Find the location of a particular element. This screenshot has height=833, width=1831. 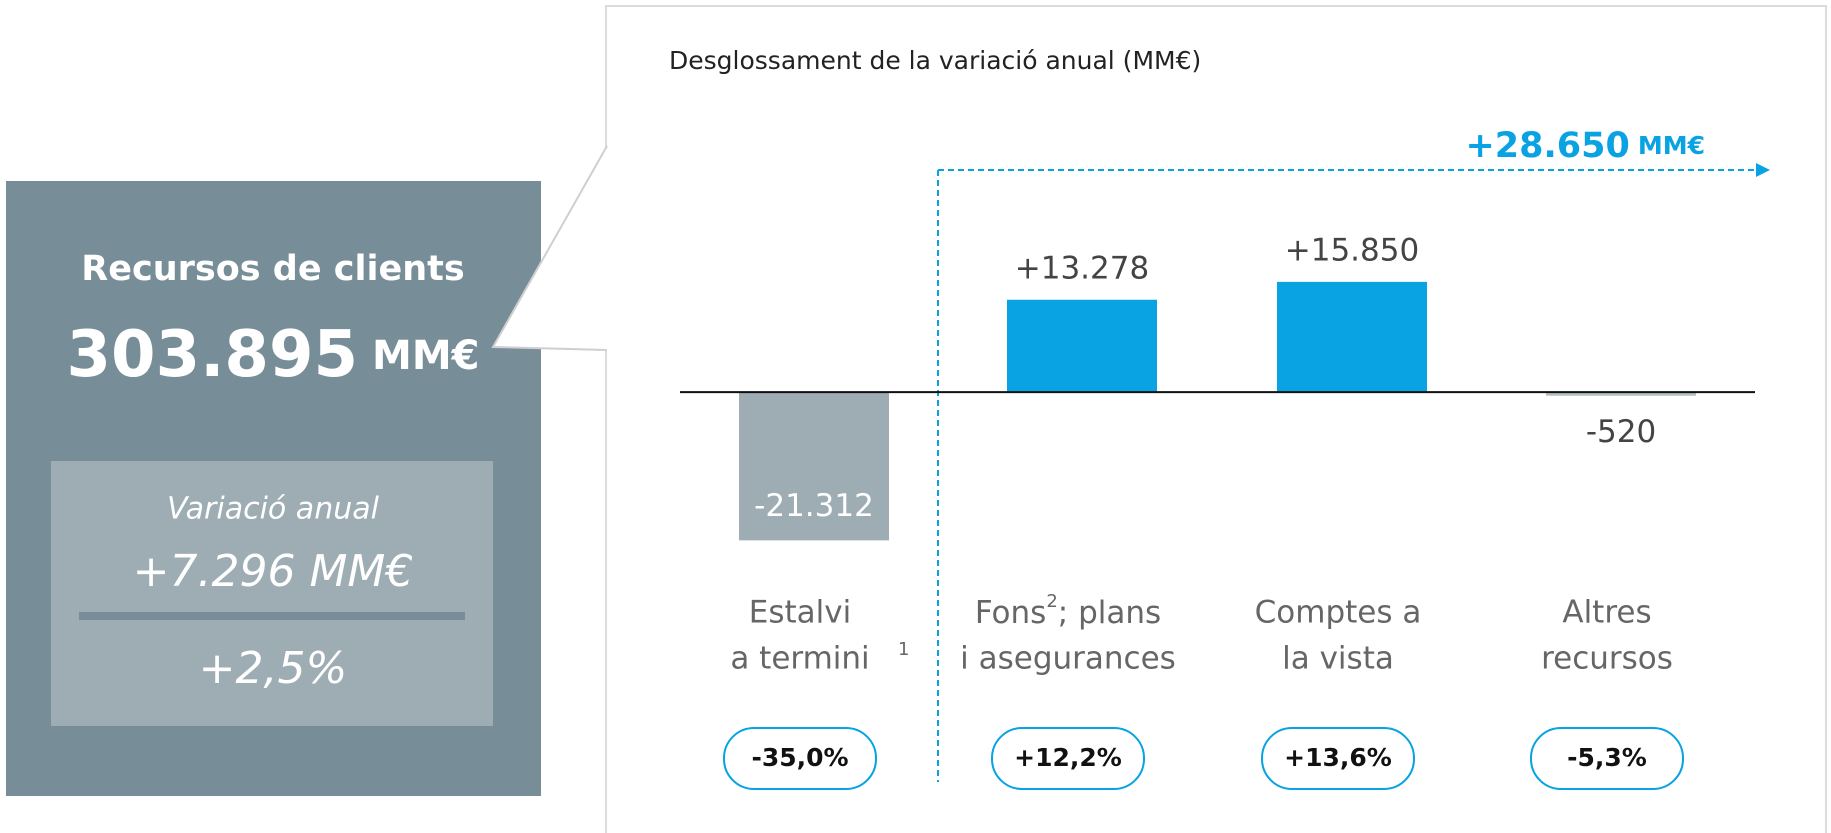

percent-label: +12,2% is located at coordinates (1068, 757).